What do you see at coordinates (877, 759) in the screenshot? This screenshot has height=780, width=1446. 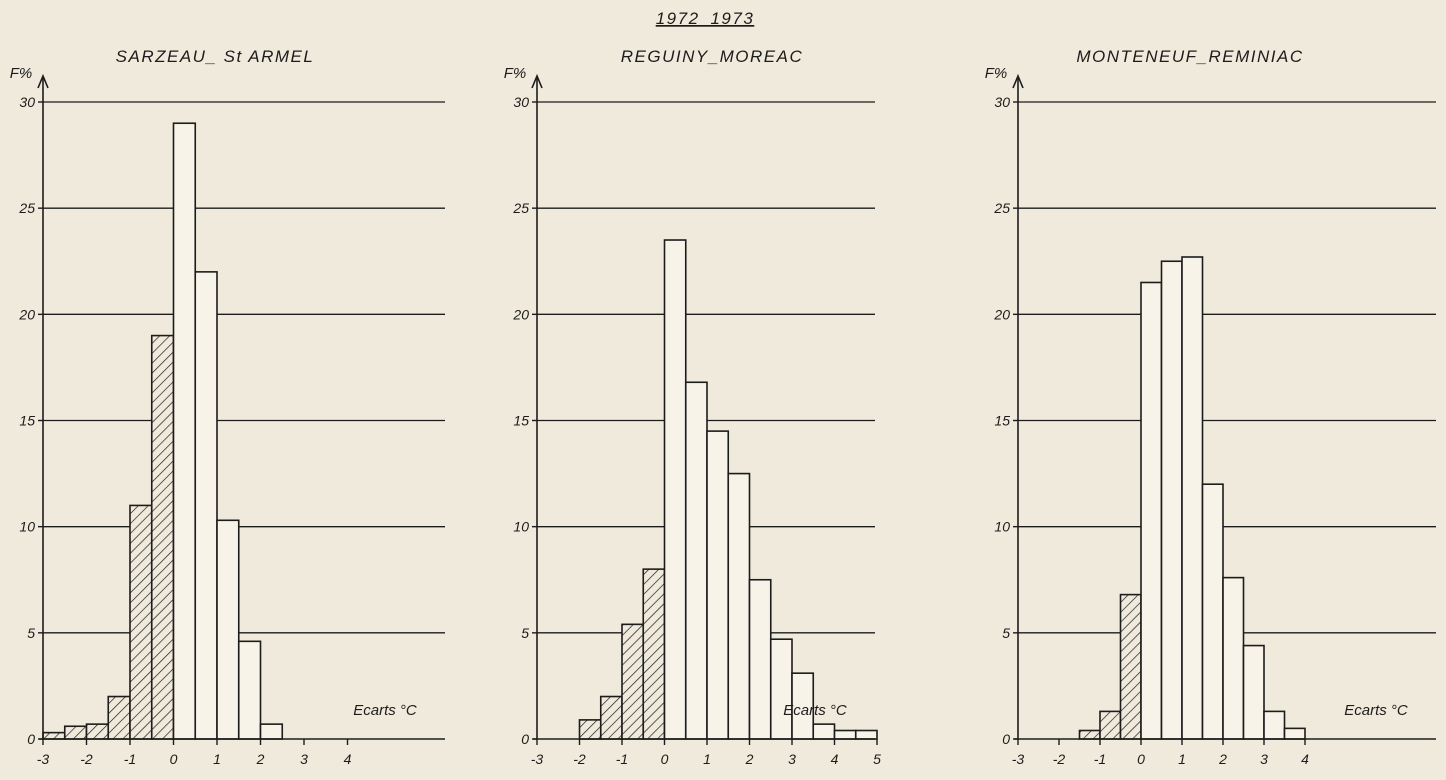 I see `x-tick-label: 5` at bounding box center [877, 759].